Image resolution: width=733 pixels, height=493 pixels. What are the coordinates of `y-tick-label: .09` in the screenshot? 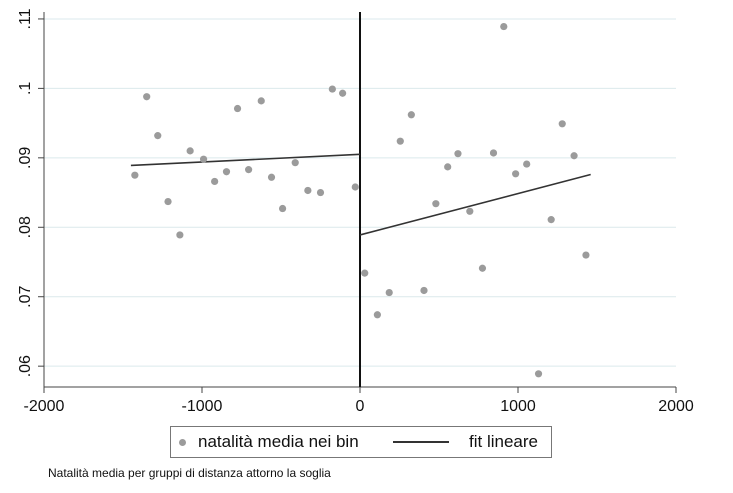 It's located at (25, 158).